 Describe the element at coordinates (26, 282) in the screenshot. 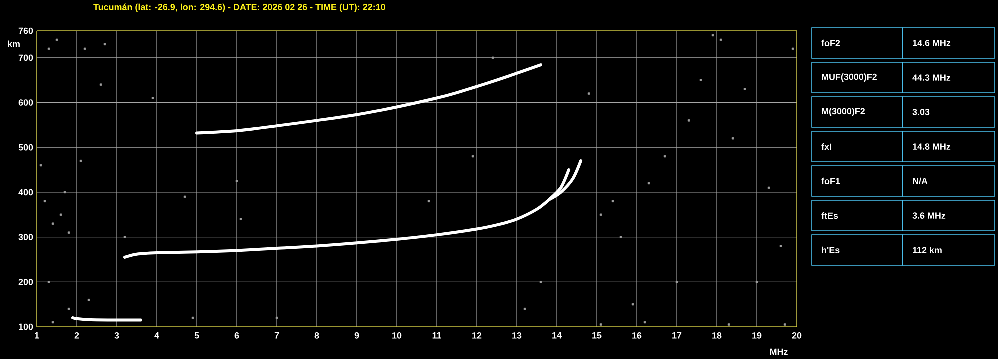

I see `y-tick-label: 200` at that location.